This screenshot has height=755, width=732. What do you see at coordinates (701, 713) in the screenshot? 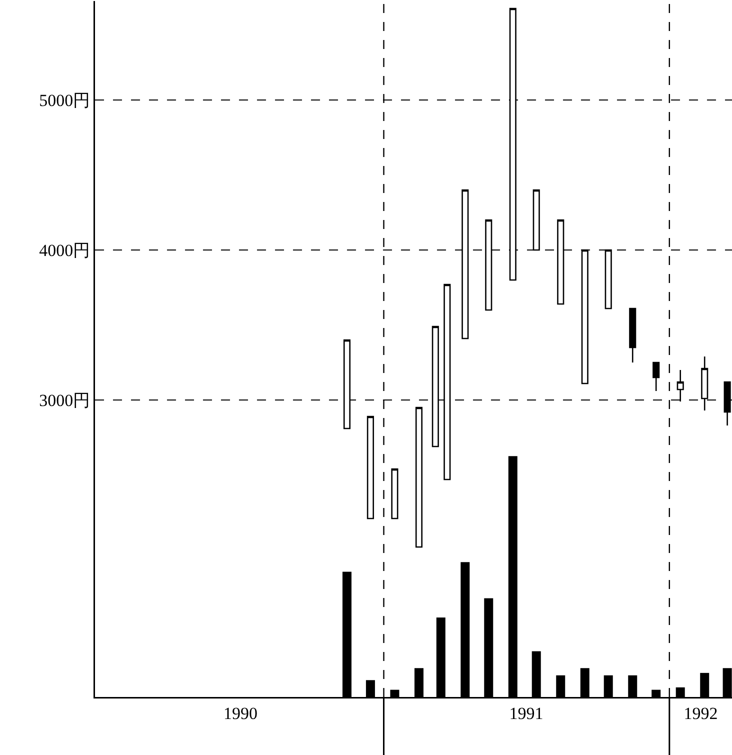
I see `x-tick-label: 1992` at bounding box center [701, 713].